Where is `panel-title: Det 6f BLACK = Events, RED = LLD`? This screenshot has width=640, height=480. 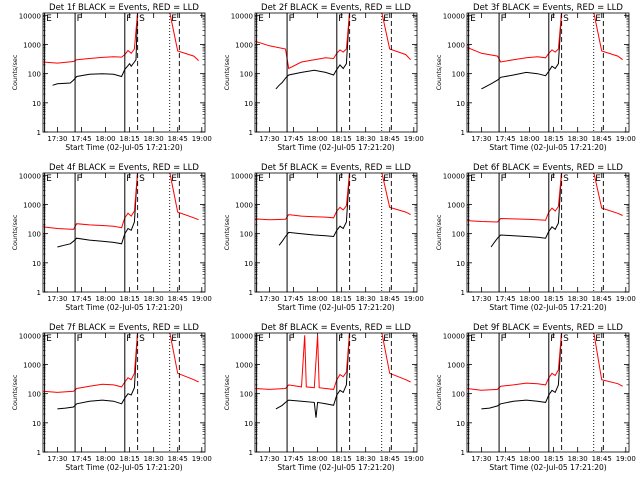
panel-title: Det 6f BLACK = Events, RED = LLD is located at coordinates (548, 168).